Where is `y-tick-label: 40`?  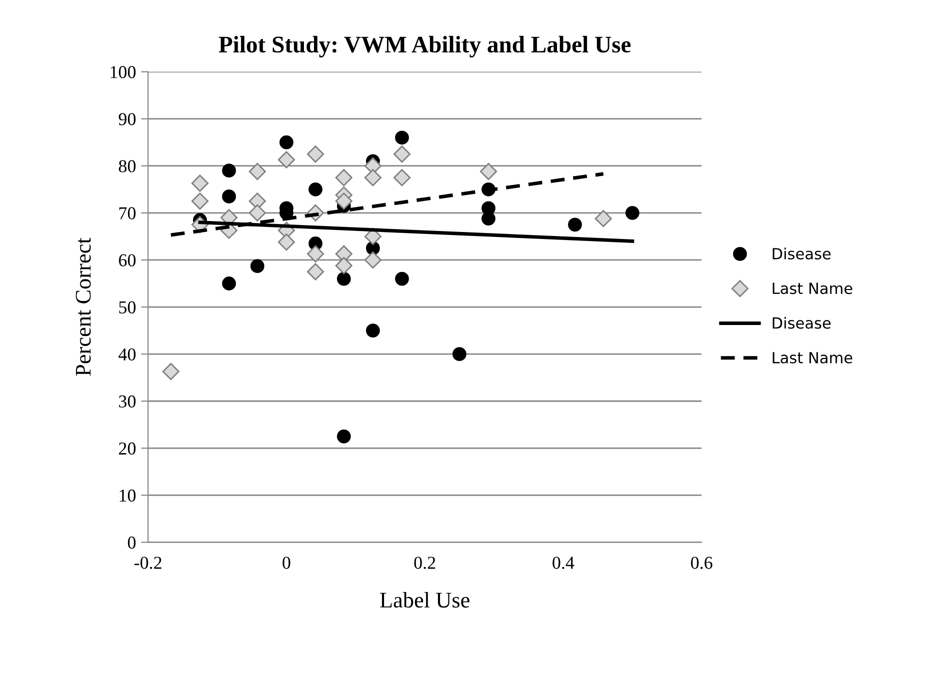 y-tick-label: 40 is located at coordinates (127, 354).